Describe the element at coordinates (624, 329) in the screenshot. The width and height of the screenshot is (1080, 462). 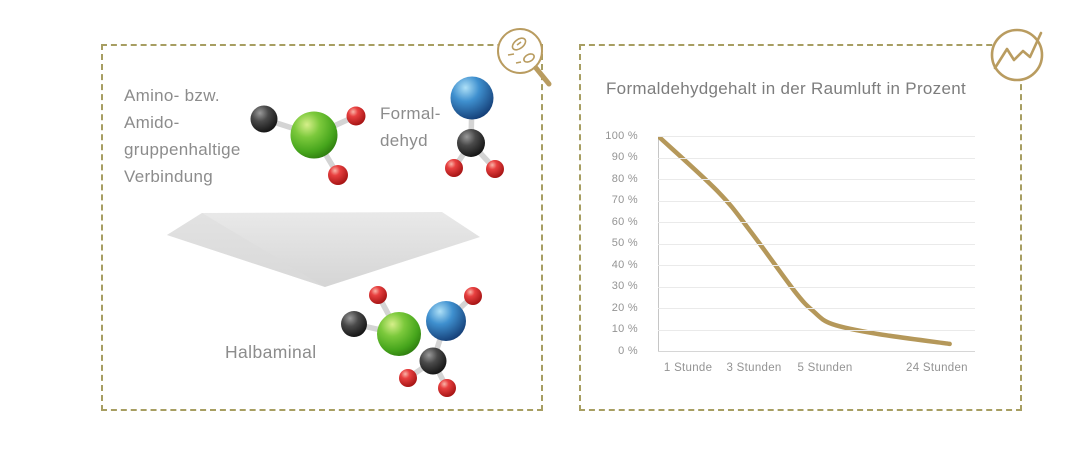
I see `y-axis-tick-label: 10 %` at that location.